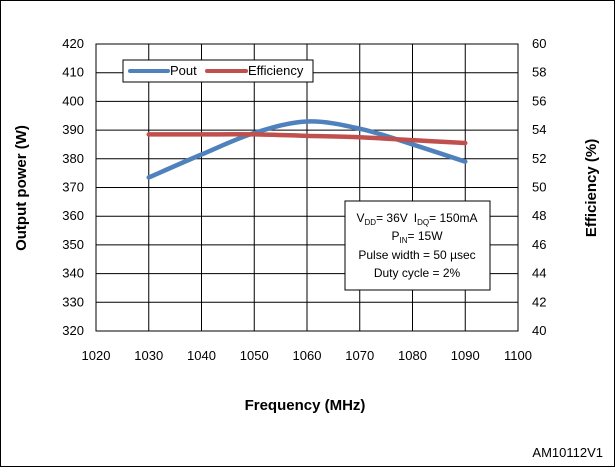 This screenshot has width=615, height=467. Describe the element at coordinates (539, 301) in the screenshot. I see `y2-tick-label: 42` at that location.